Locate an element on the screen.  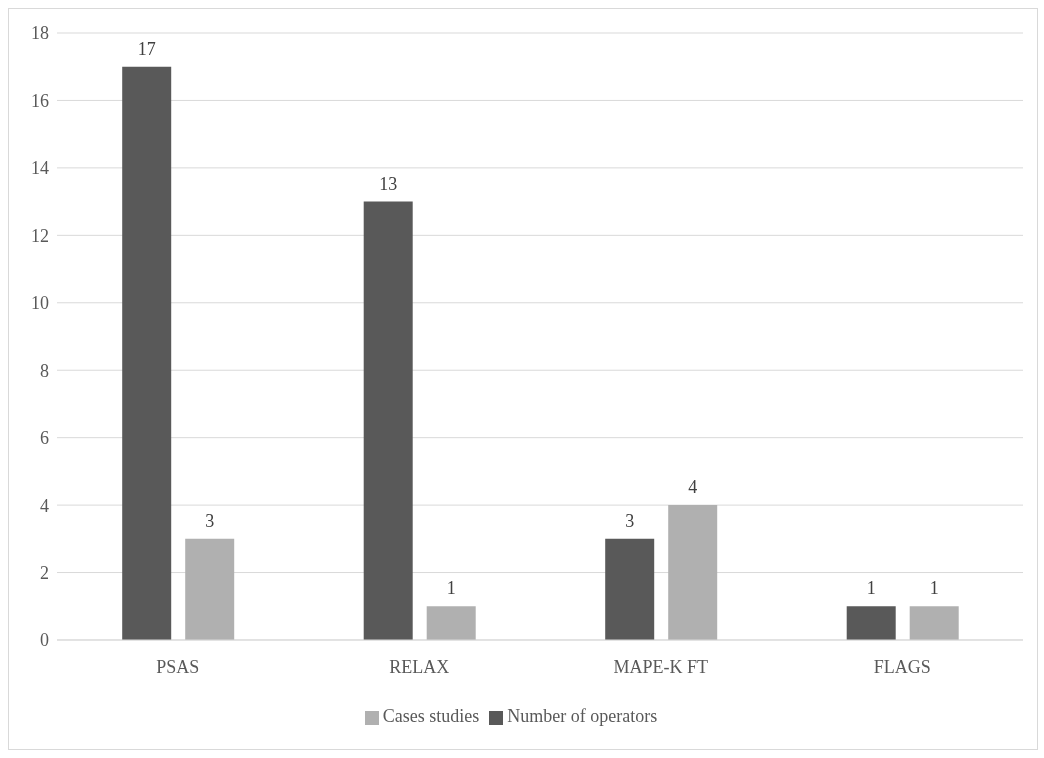
y-tick-label: 10 is located at coordinates (40, 303).